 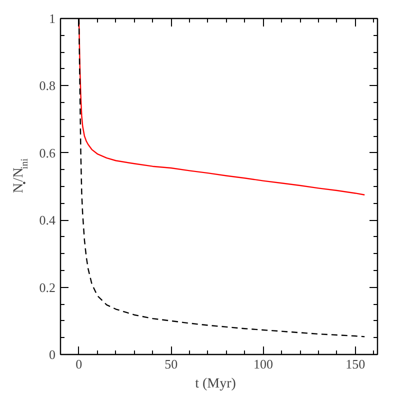 I want to click on y-tick-label: 0, so click(x=52, y=354).